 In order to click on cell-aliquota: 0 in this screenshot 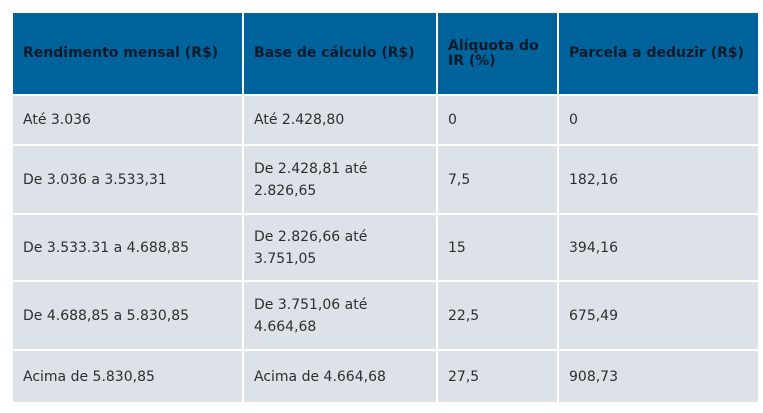, I will do `click(497, 120)`.